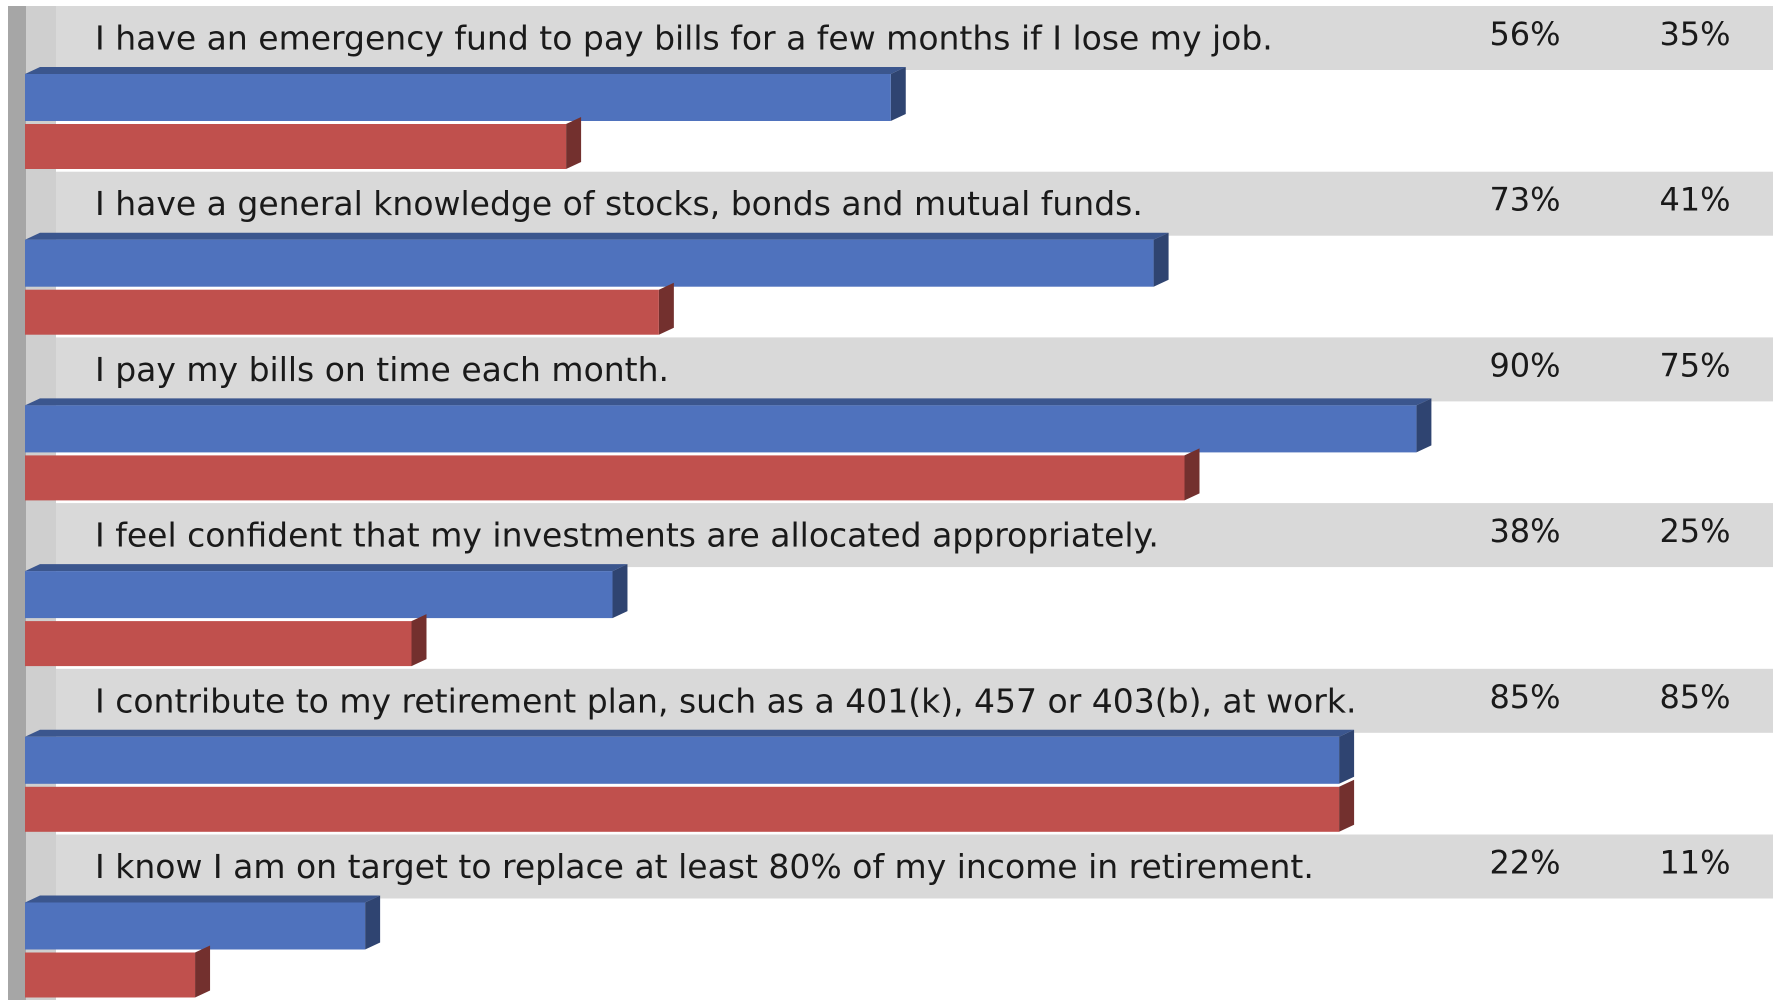 The width and height of the screenshot is (1773, 1008). I want to click on value-label: 22%, so click(1524, 863).